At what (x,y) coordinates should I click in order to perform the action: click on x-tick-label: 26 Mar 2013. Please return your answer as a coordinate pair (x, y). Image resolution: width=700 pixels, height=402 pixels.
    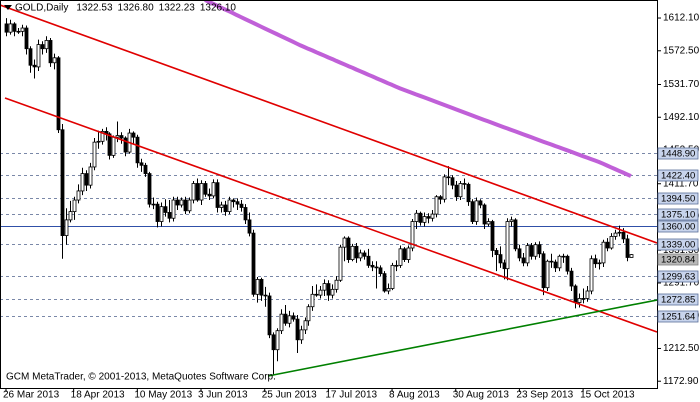
    Looking at the image, I should click on (31, 395).